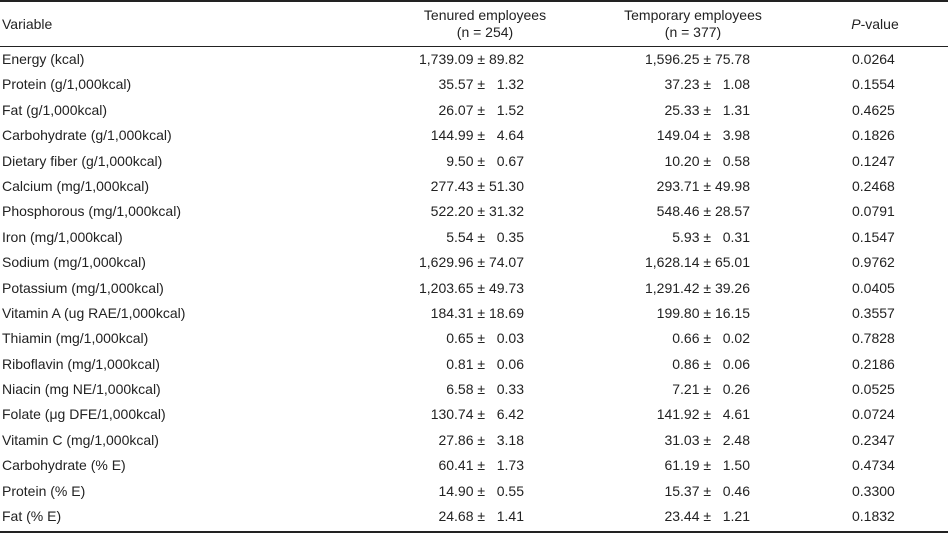  What do you see at coordinates (703, 211) in the screenshot?
I see `temporary-cell: 548.46 ± 28.57` at bounding box center [703, 211].